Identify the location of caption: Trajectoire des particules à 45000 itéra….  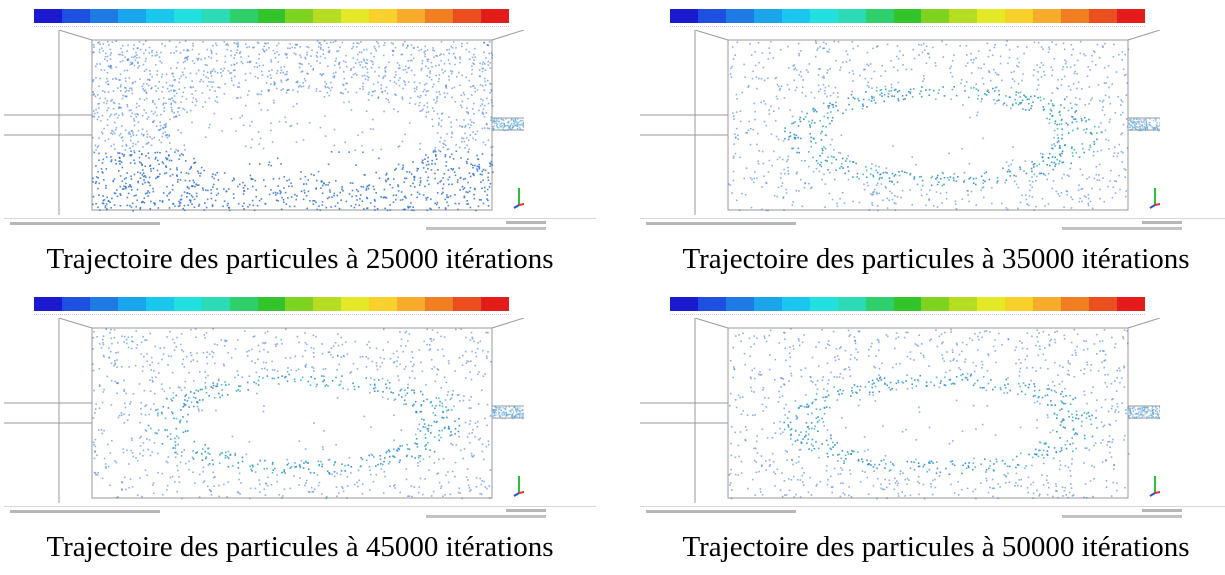
(300, 547).